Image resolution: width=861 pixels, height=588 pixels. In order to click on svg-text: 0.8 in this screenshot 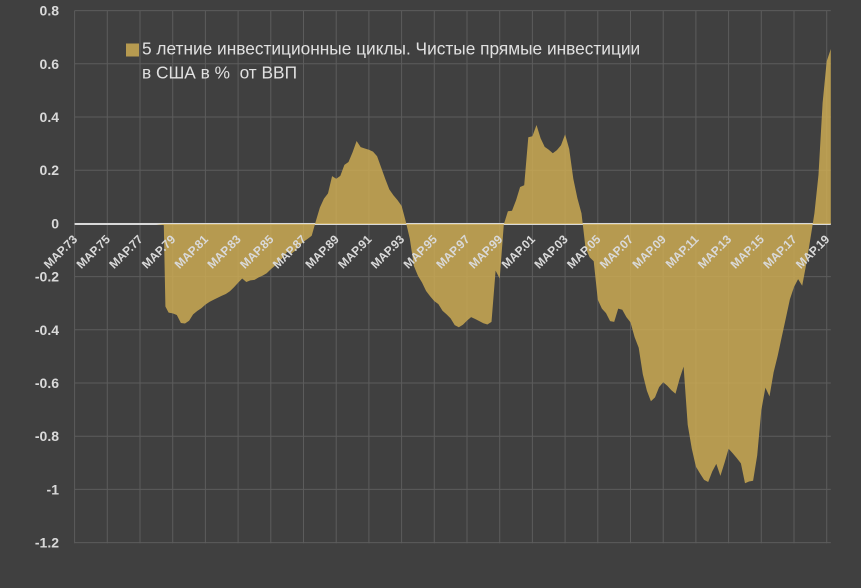, I will do `click(50, 11)`.